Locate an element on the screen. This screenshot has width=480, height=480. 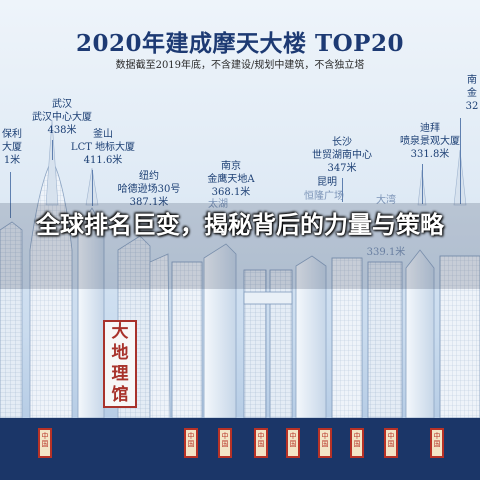
headline-text: 全球排名巨变，揭秘背后的力量与策略 is located at coordinates (240, 225).